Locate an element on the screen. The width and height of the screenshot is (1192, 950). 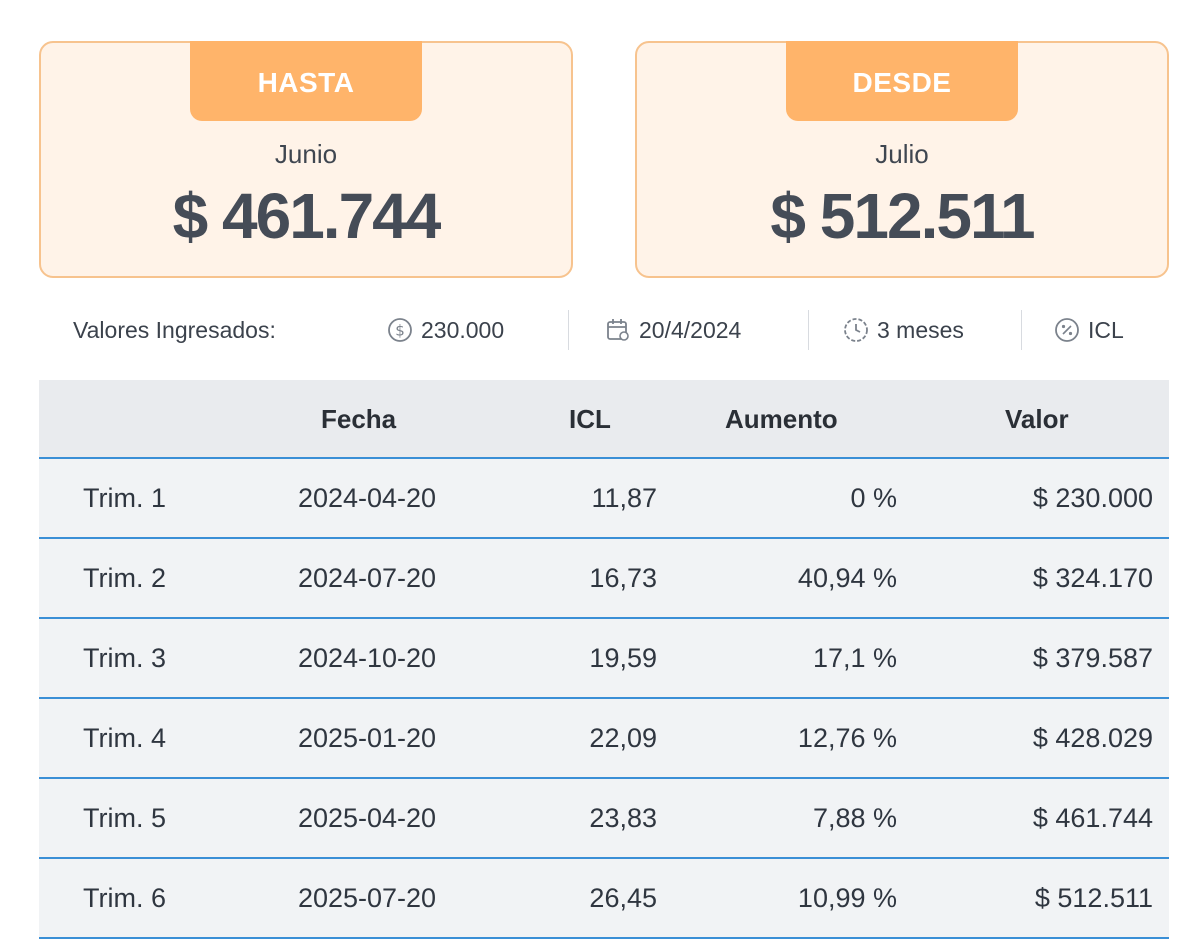
table-row: Trim. 1 2024-04-20 11,87 0 % $ 230.000 is located at coordinates (604, 499).